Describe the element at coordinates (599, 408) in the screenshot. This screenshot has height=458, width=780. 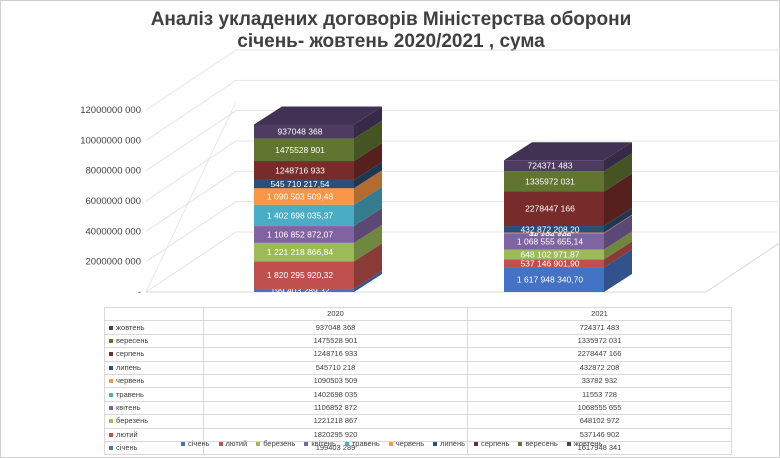
I see `table-cell-2021: 1068555 655` at that location.